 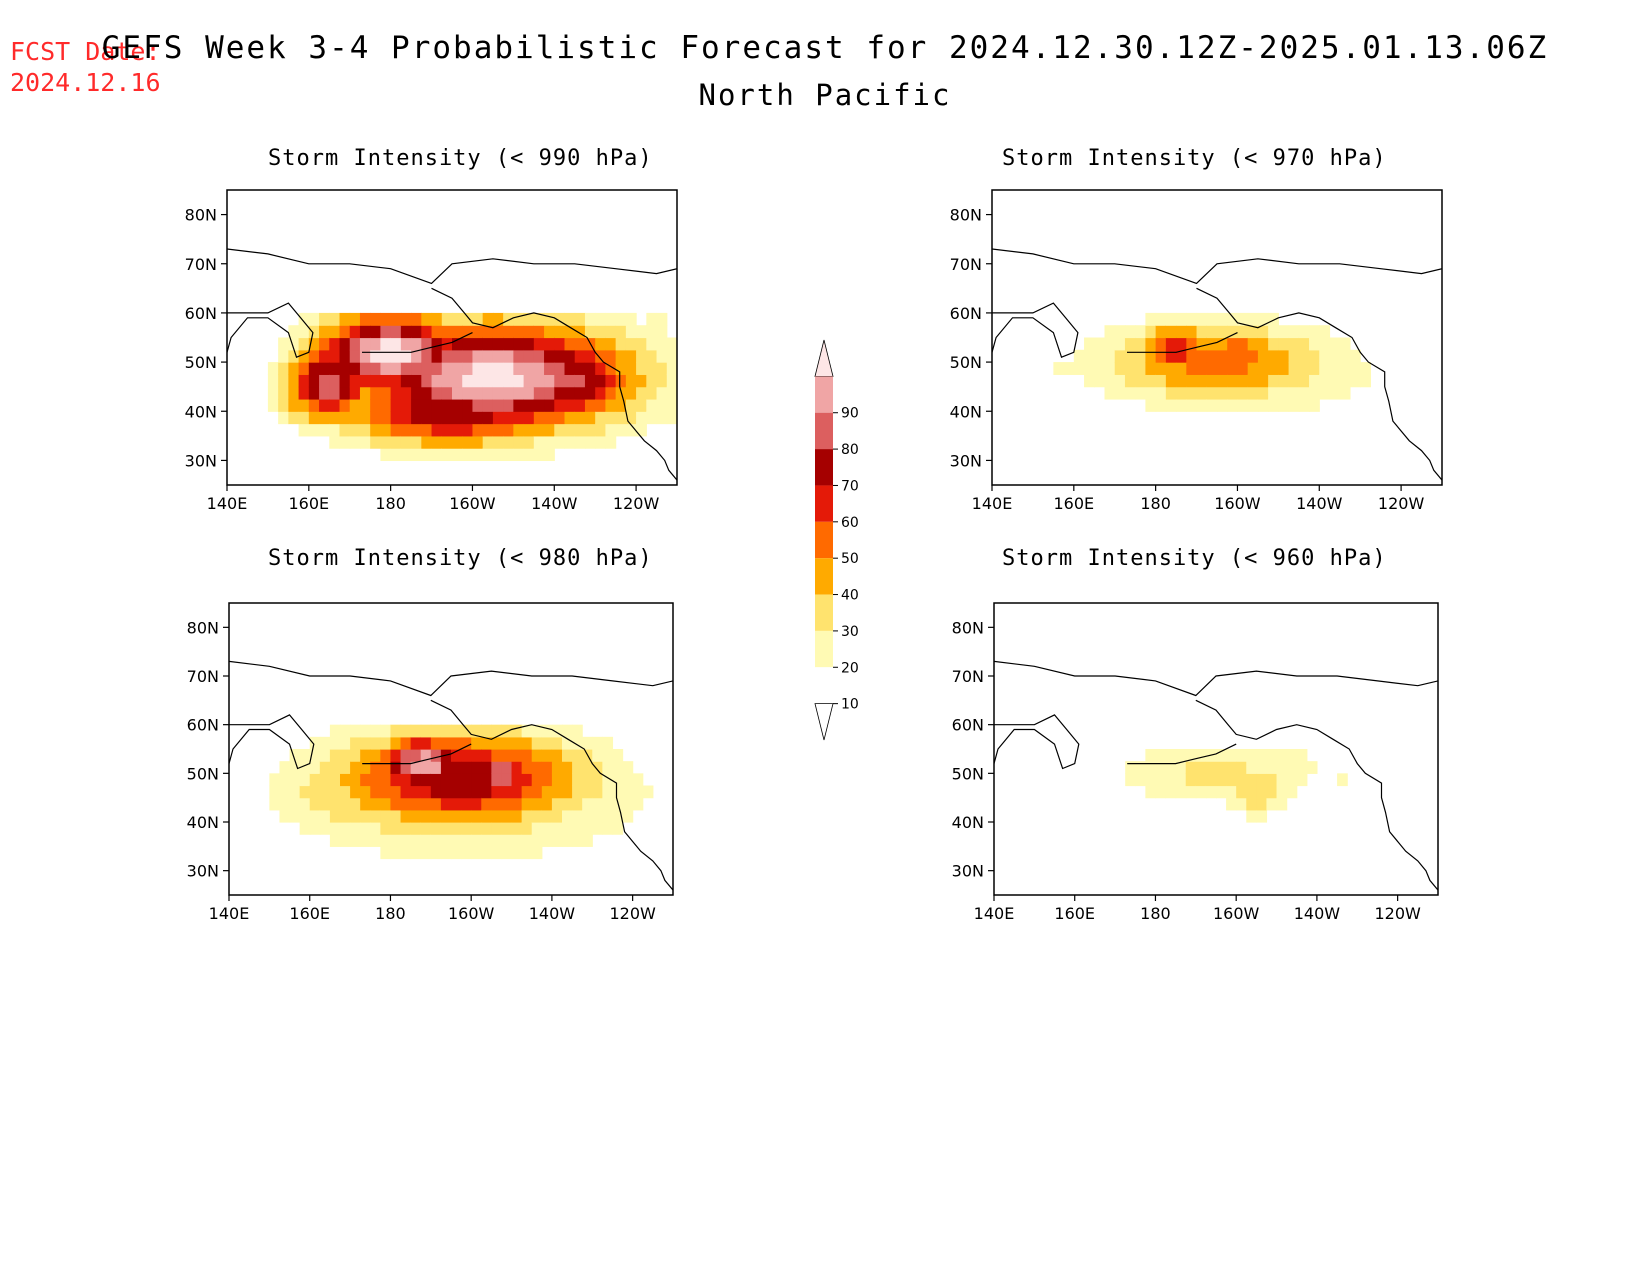 I want to click on map-frame, so click(x=1217, y=337).